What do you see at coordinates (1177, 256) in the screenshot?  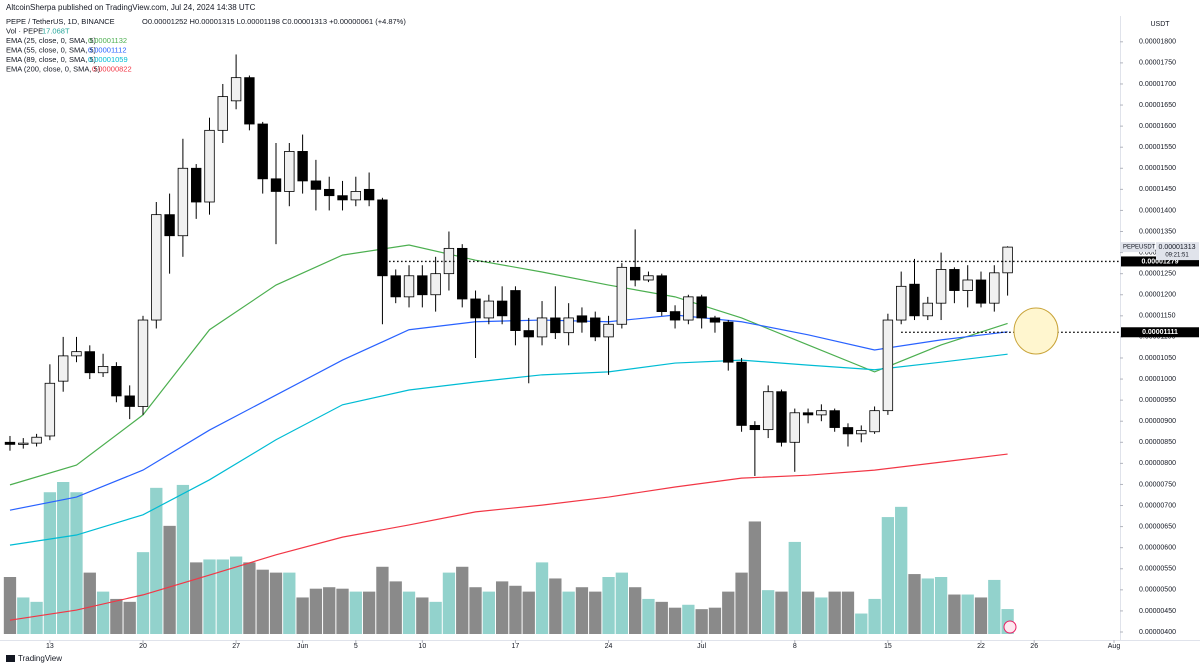 I see `countdown-label: 09:21:51` at bounding box center [1177, 256].